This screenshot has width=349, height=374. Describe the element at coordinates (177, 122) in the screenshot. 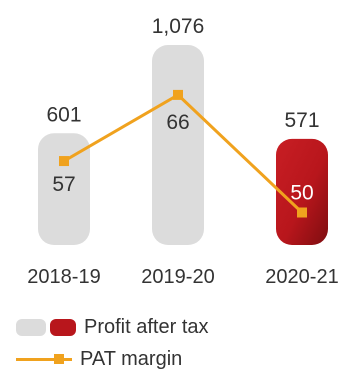

I see `line-label-2019-20: 66` at that location.